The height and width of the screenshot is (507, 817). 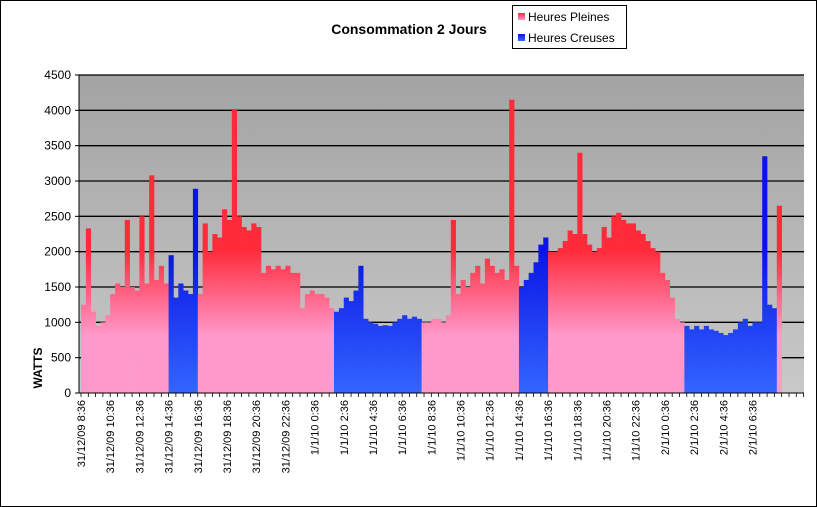 What do you see at coordinates (286, 436) in the screenshot?
I see `x-tick-label: 31/12/09 22:36` at bounding box center [286, 436].